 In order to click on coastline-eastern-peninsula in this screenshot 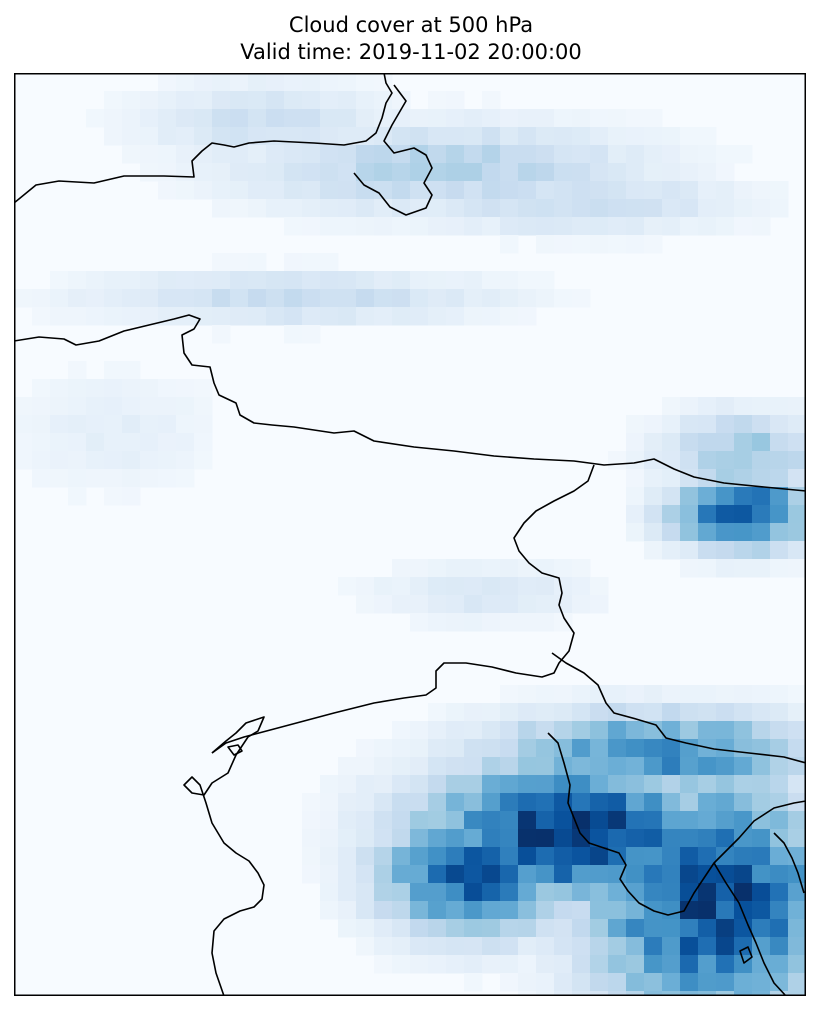, I will do `click(403, 609)`.